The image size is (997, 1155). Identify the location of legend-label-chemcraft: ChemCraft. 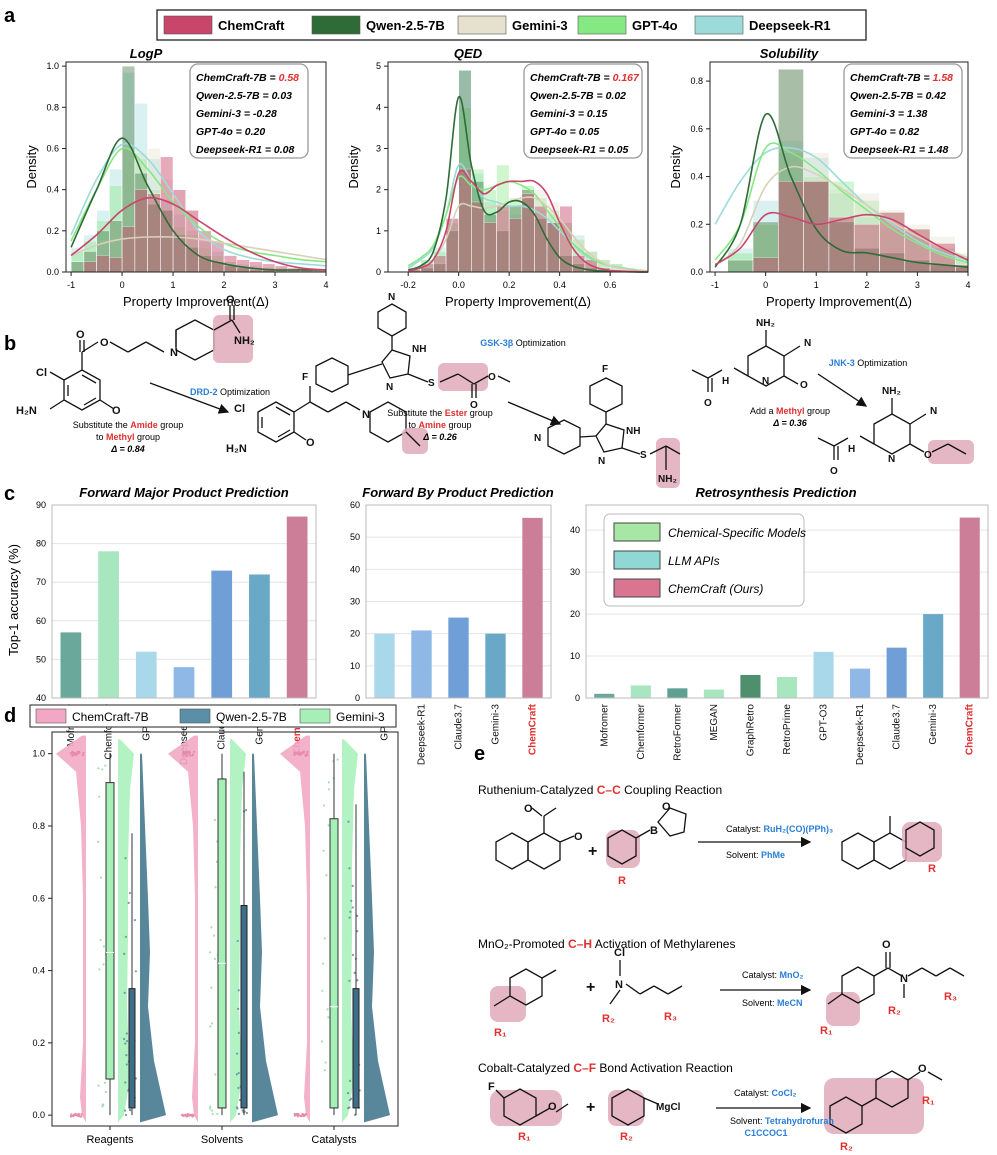
(251, 25).